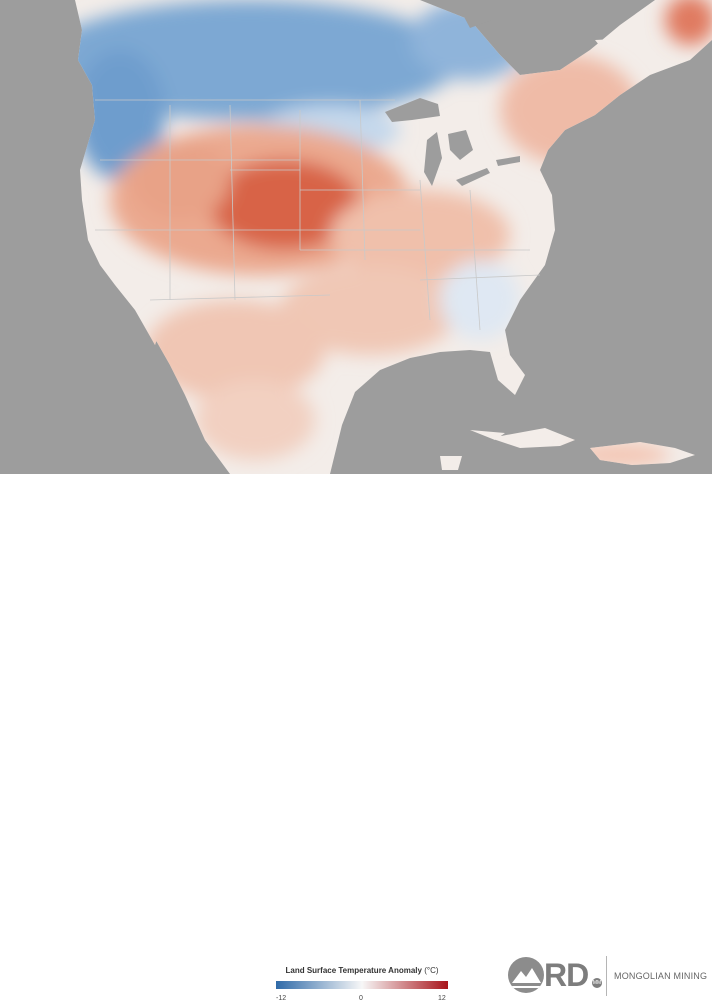  What do you see at coordinates (281, 998) in the screenshot?
I see `legend-min-label: -12` at bounding box center [281, 998].